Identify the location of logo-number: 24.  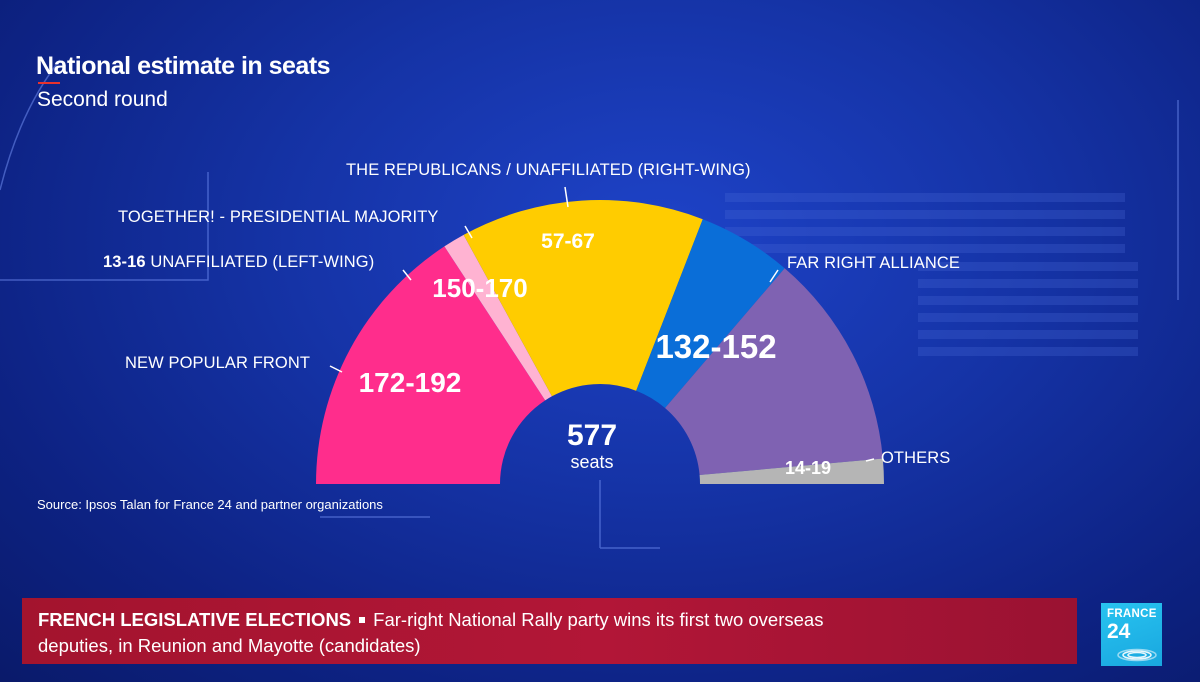
(1119, 631).